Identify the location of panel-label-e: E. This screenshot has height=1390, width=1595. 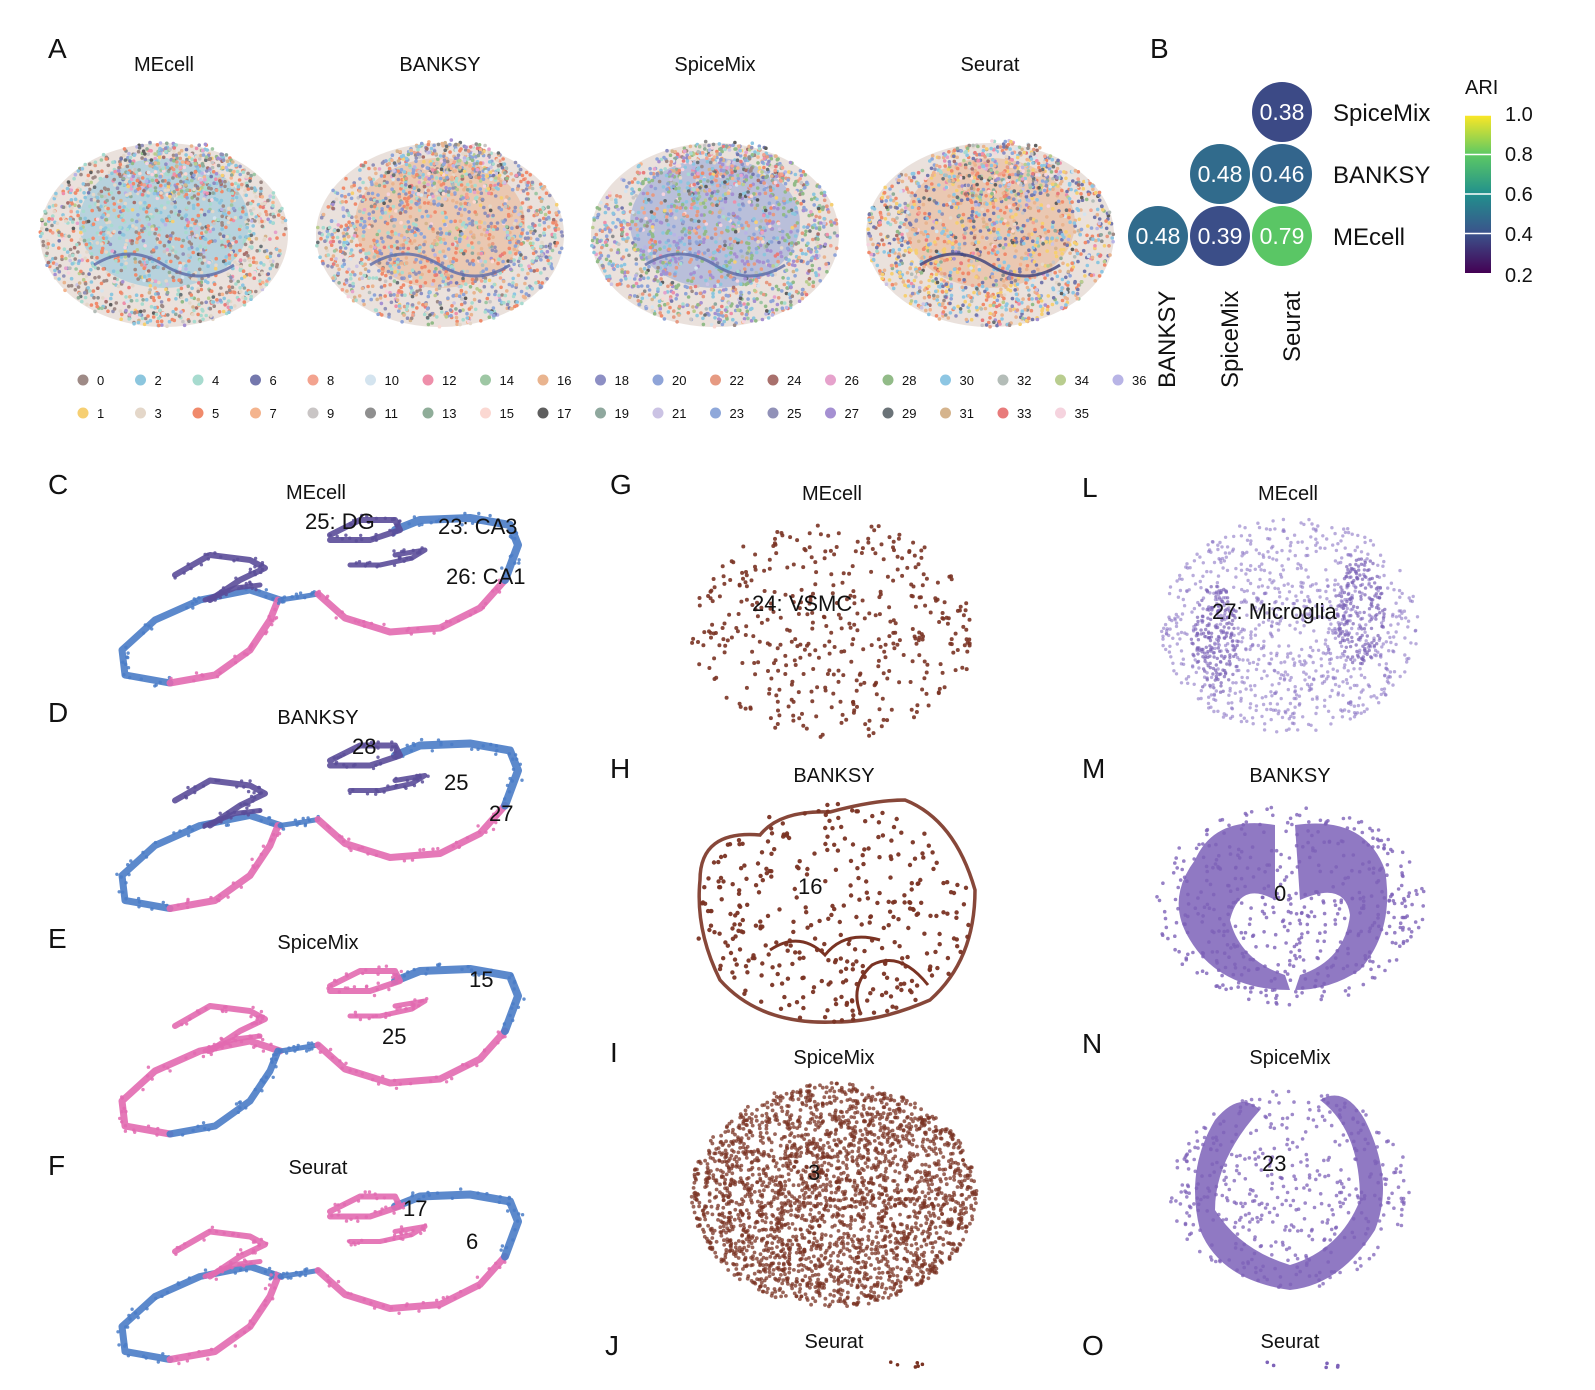
(57, 938).